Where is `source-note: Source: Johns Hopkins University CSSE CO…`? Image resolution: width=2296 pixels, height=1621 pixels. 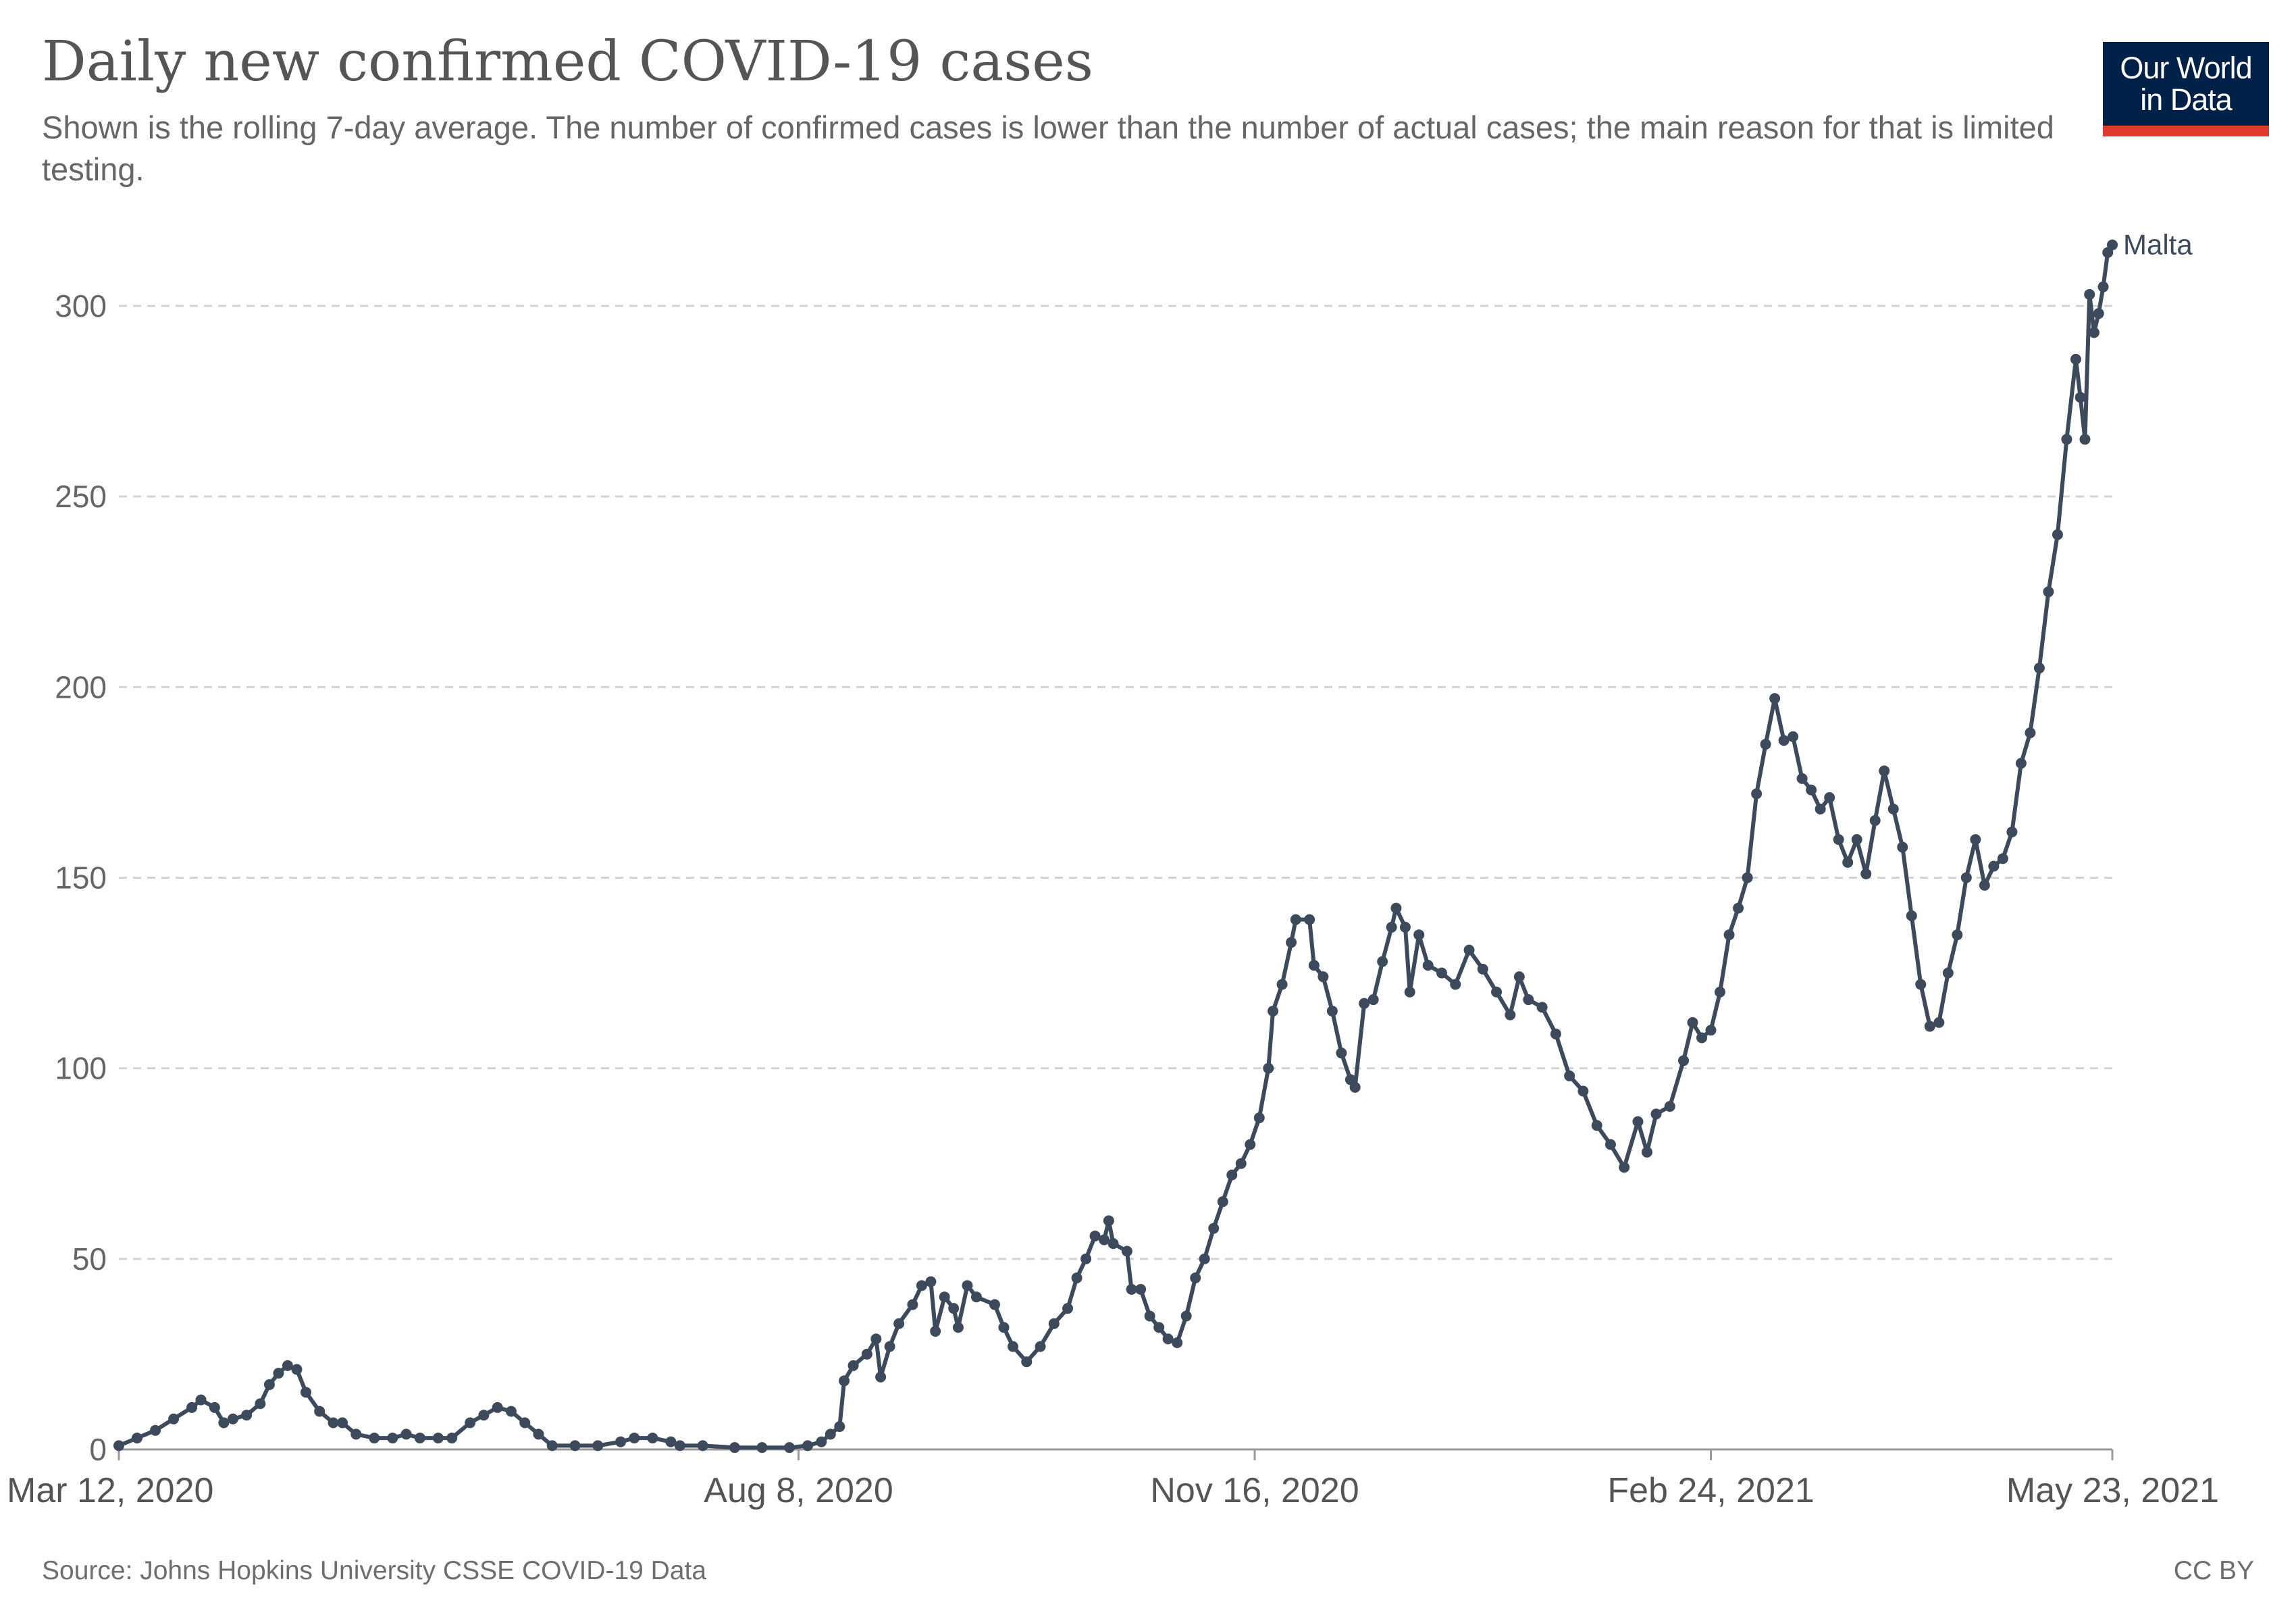
source-note: Source: Johns Hopkins University CSSE CO… is located at coordinates (375, 1570).